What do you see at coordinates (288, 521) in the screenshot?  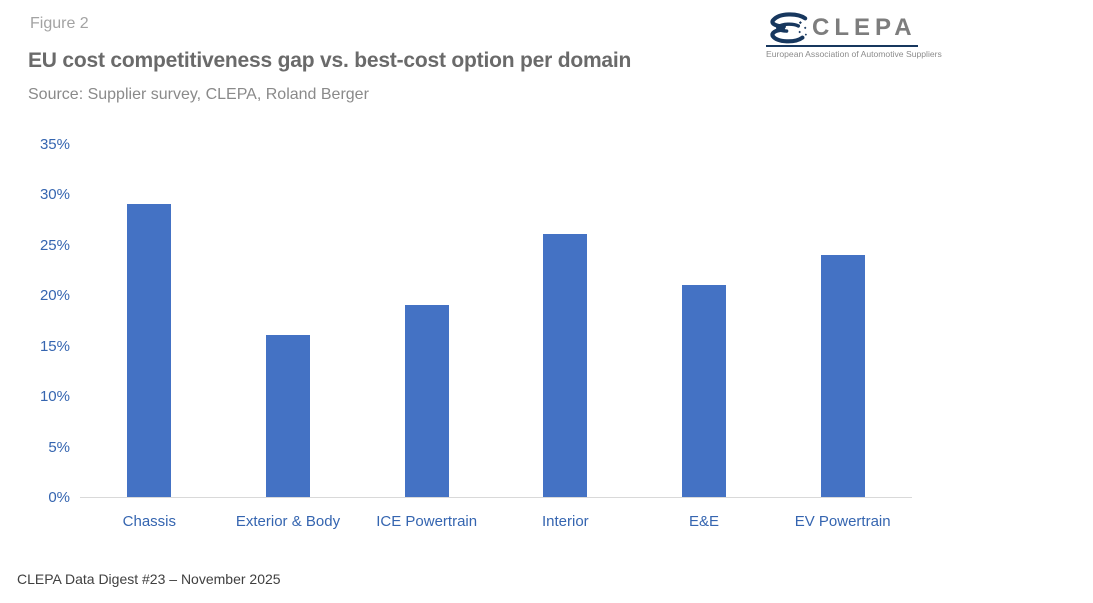 I see `x-axis-tick-label: Exterior & Body` at bounding box center [288, 521].